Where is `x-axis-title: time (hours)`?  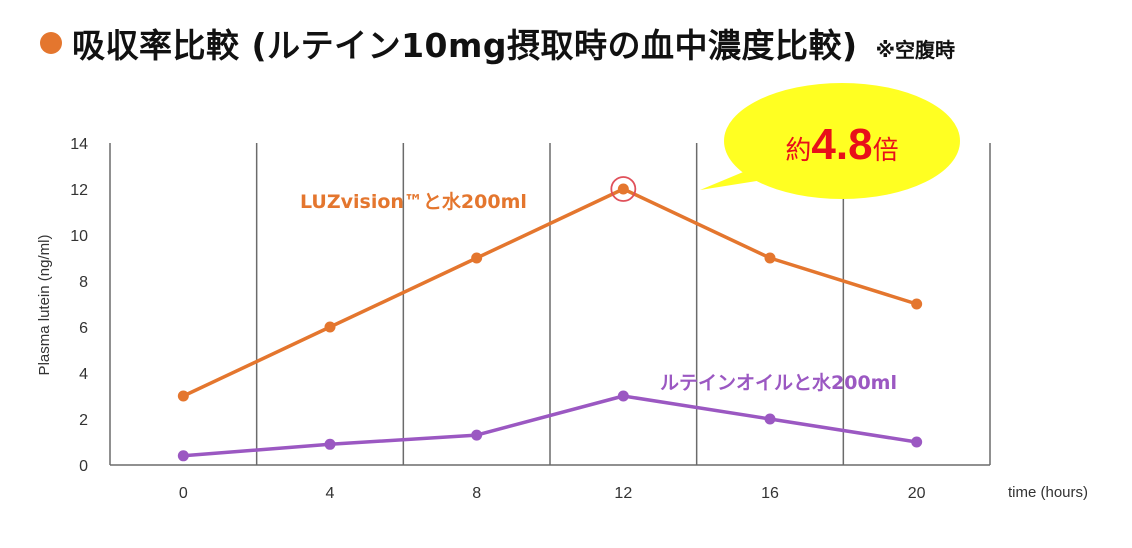 x-axis-title: time (hours) is located at coordinates (1048, 492).